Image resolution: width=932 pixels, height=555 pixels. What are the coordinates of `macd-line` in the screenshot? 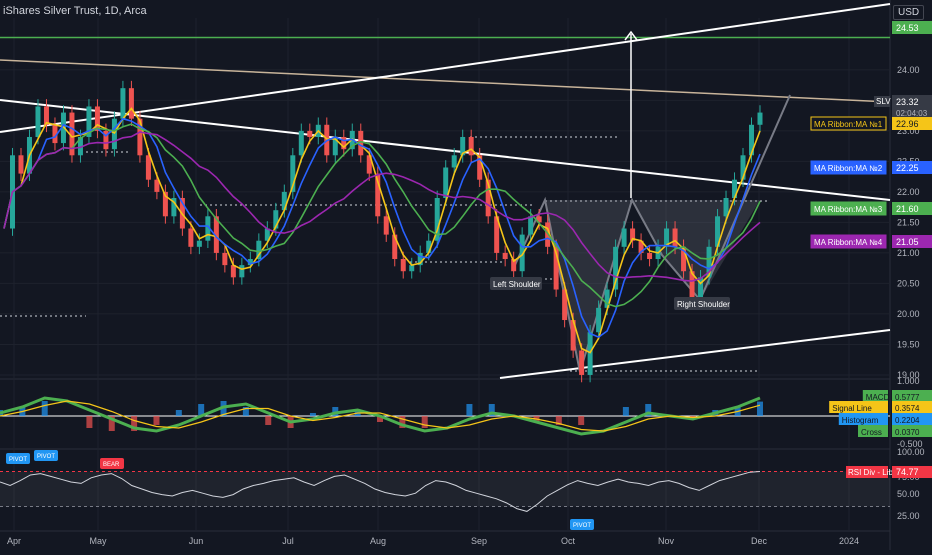 It's located at (380, 416).